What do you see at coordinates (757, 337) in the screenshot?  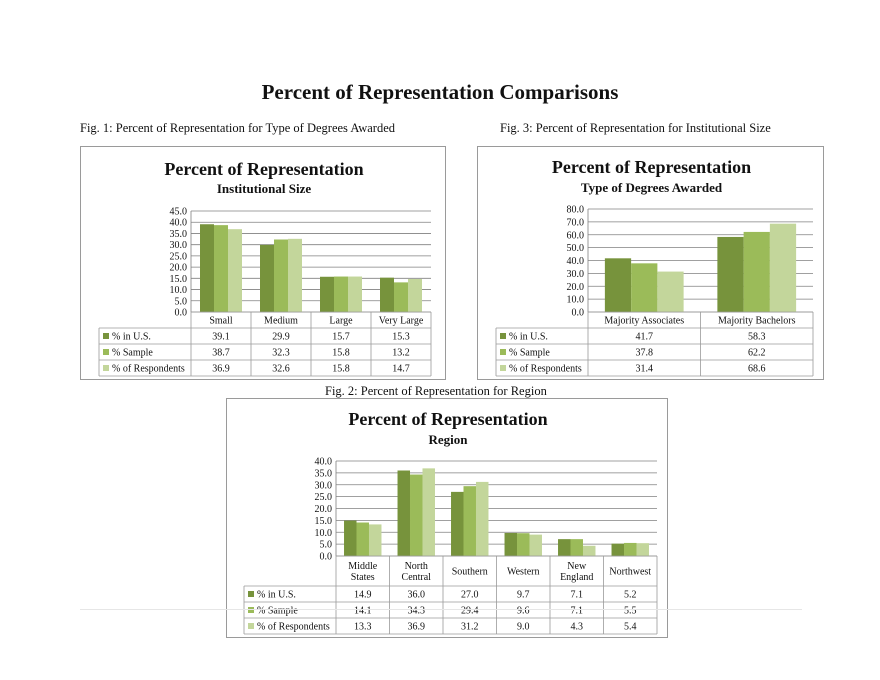 I see `data-table-value: 58.3` at bounding box center [757, 337].